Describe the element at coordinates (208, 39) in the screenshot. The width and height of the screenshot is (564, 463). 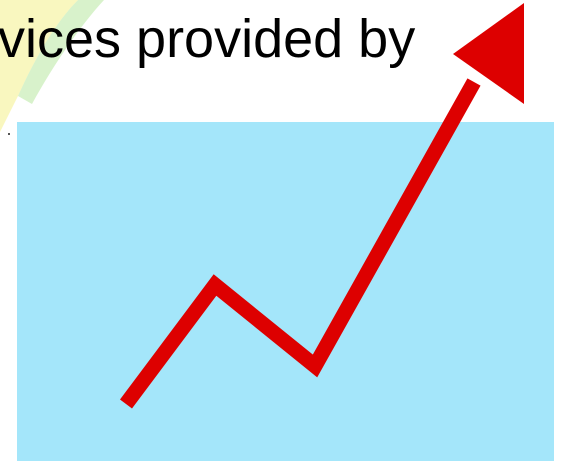
I see `slide-heading: vices provided by` at that location.